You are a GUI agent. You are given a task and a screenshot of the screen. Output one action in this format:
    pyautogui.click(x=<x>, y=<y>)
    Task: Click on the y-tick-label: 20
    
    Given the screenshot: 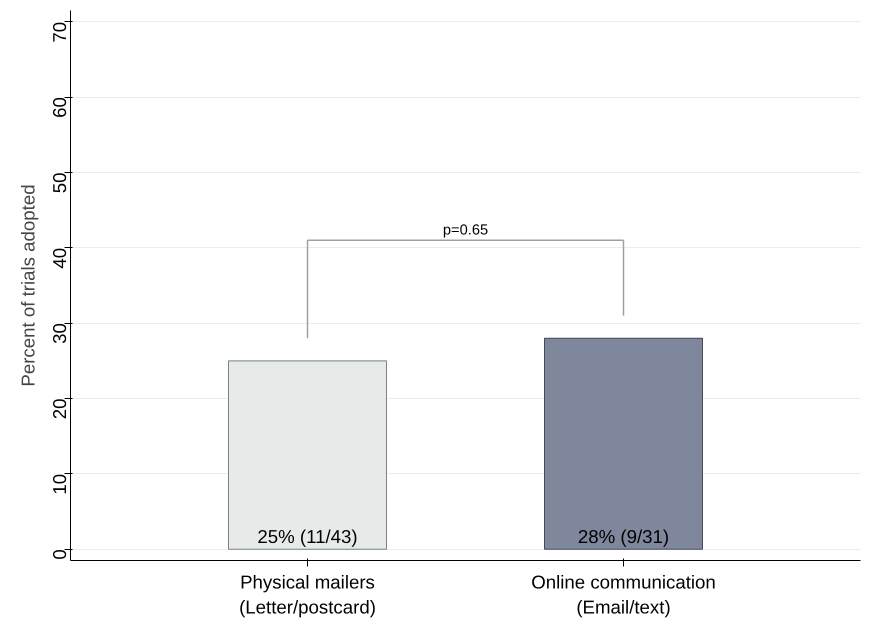 What is the action you would take?
    pyautogui.click(x=59, y=409)
    